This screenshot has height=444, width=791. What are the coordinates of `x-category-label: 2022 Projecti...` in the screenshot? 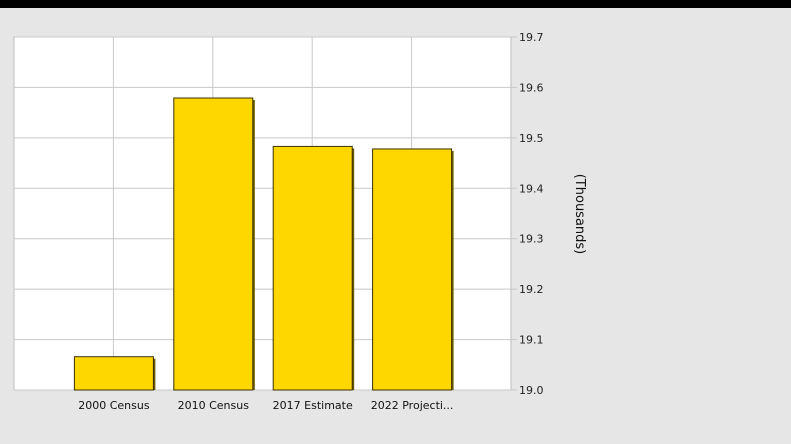 It's located at (412, 405).